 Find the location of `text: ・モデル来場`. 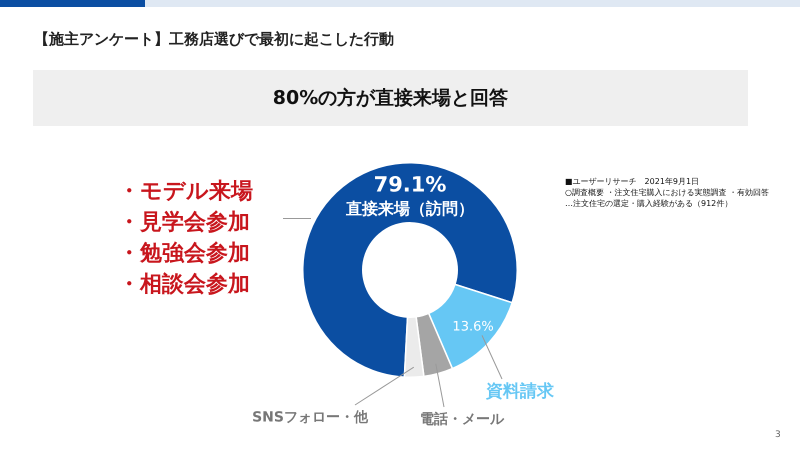

text: ・モデル来場 is located at coordinates (185, 192).